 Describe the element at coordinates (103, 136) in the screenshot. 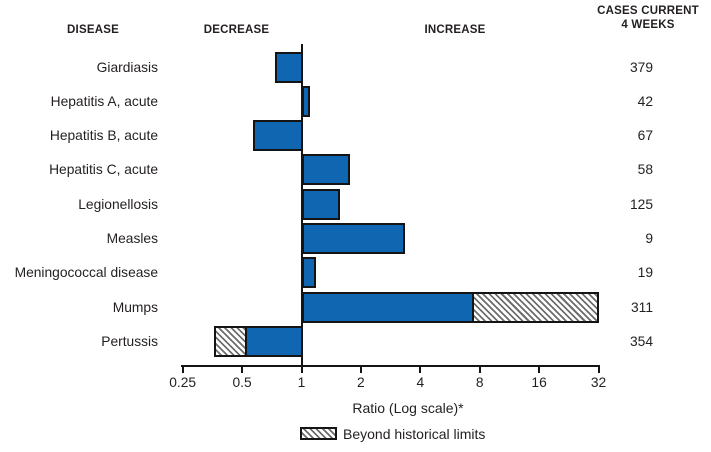

I see `disease-label: Hepatitis B, acute` at that location.